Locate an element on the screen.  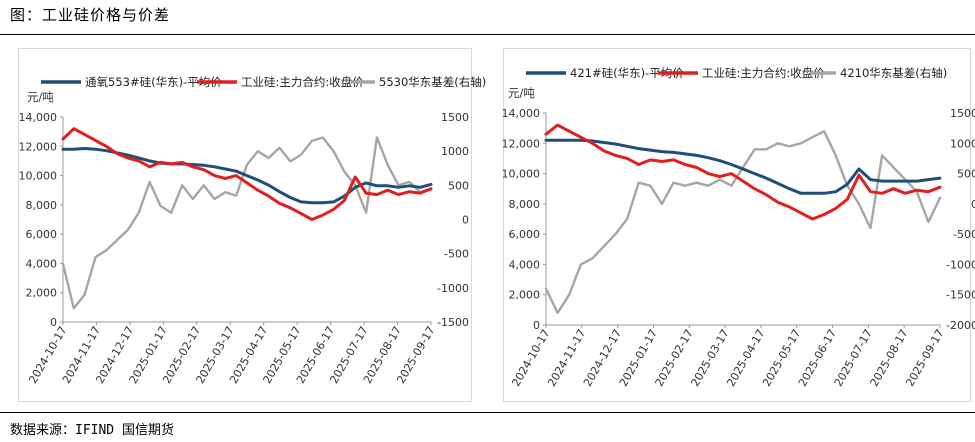
y2-tick-label: -2000 is located at coordinates (960, 325).